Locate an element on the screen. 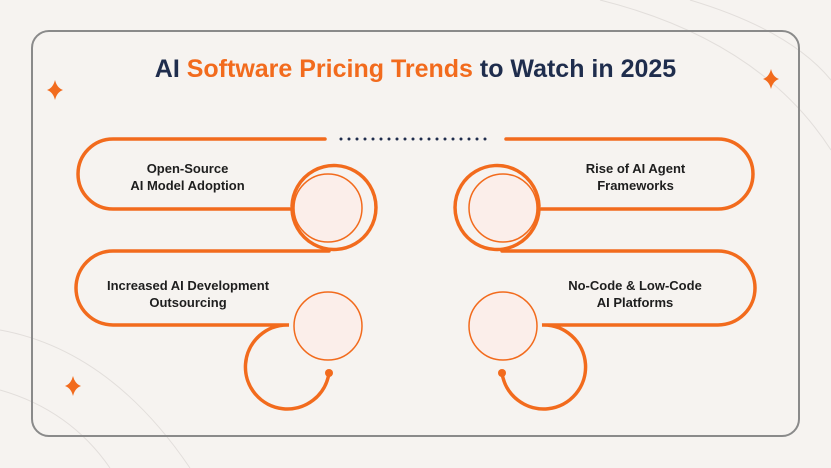 The image size is (831, 468). trend-label-1-line2: AI Model Adoption is located at coordinates (187, 185).